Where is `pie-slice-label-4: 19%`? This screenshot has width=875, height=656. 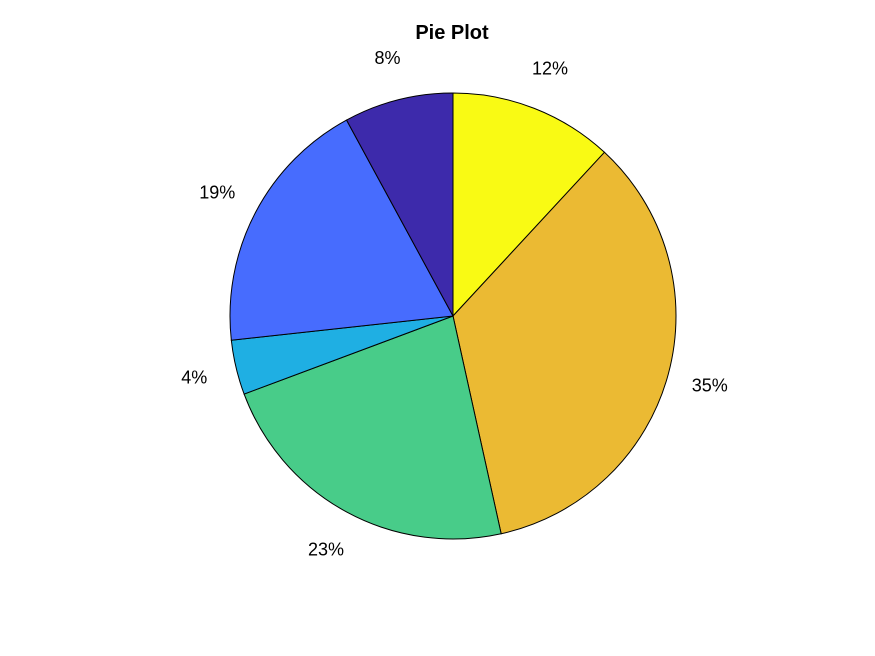 pie-slice-label-4: 19% is located at coordinates (217, 193).